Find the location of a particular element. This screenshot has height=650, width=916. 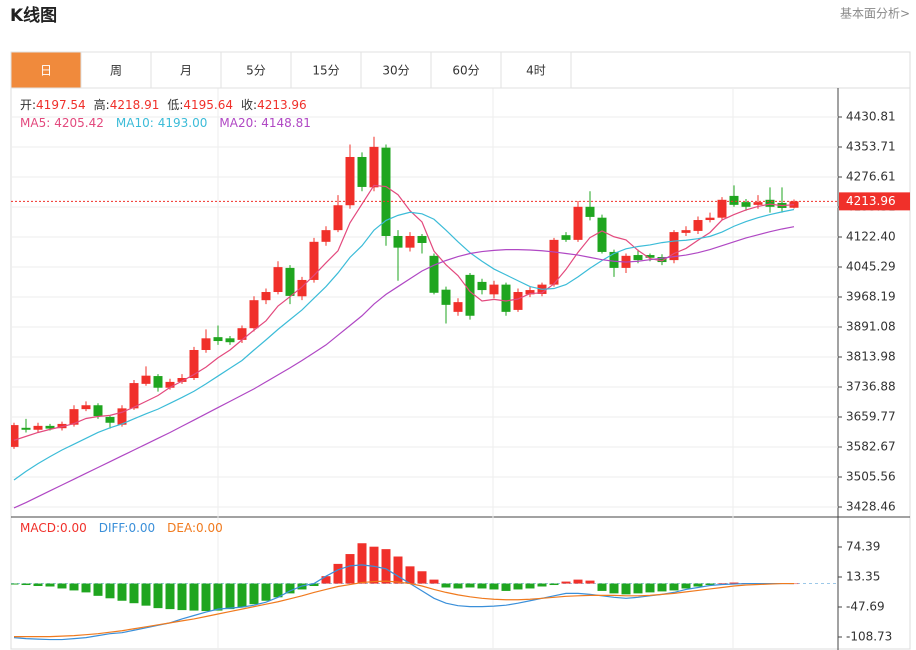

y-tick-label: 3582.67 is located at coordinates (871, 447).